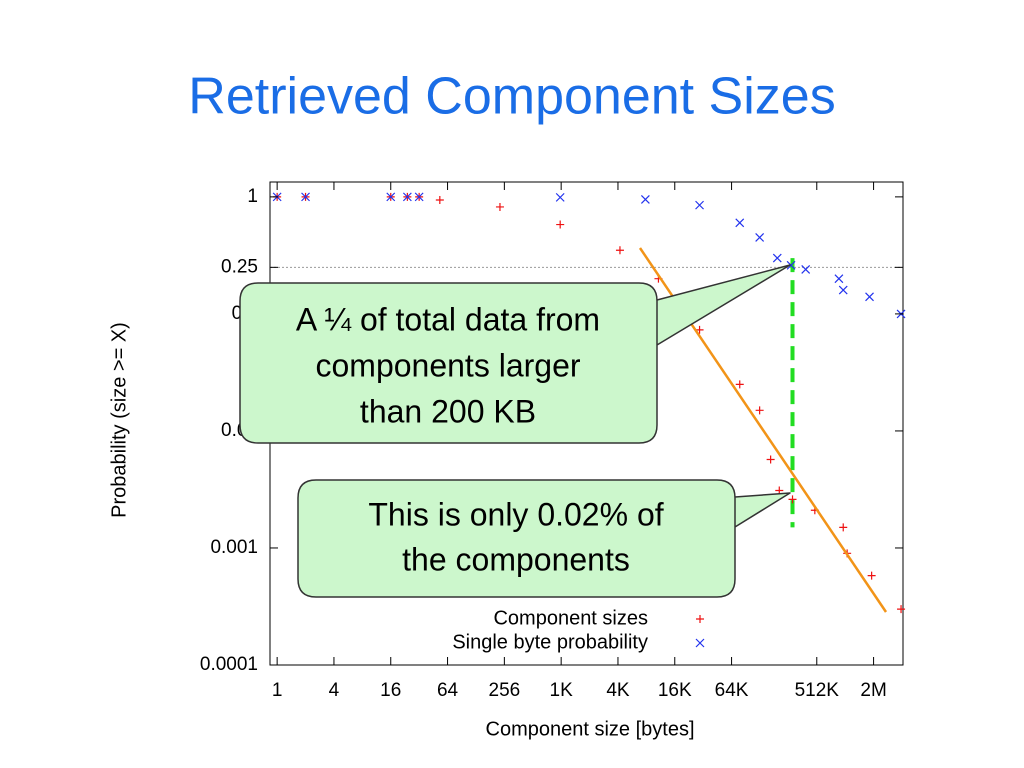  Describe the element at coordinates (239, 266) in the screenshot. I see `y-tick-label: 0.25` at that location.